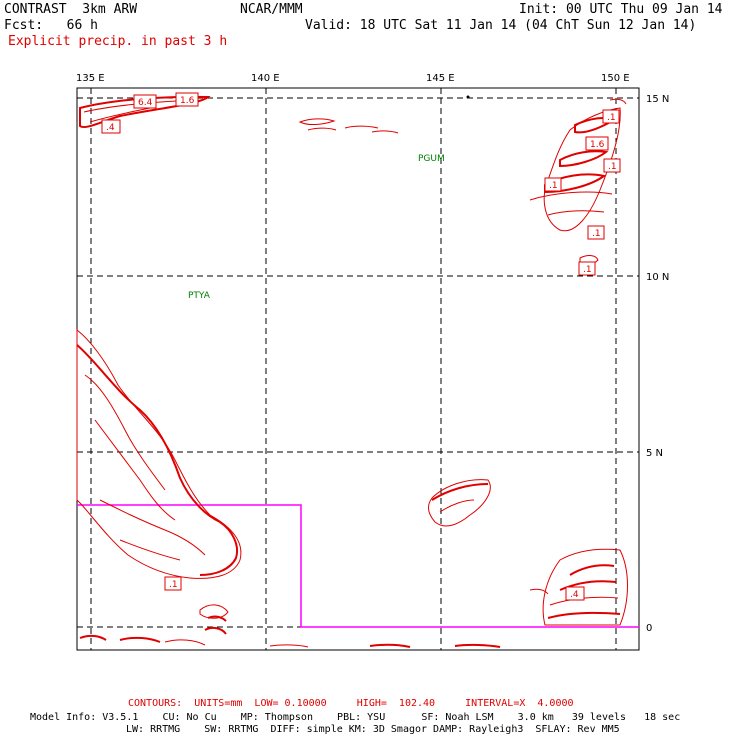 This screenshot has height=740, width=740. What do you see at coordinates (358, 566) in the screenshot?
I see `domain-boundary` at bounding box center [358, 566].